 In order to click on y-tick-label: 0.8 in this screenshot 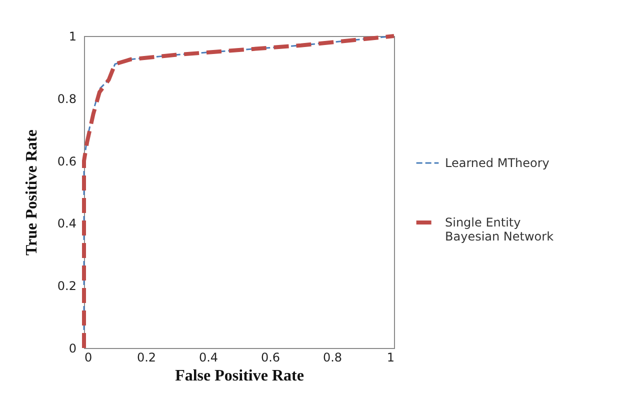, I will do `click(66, 99)`.